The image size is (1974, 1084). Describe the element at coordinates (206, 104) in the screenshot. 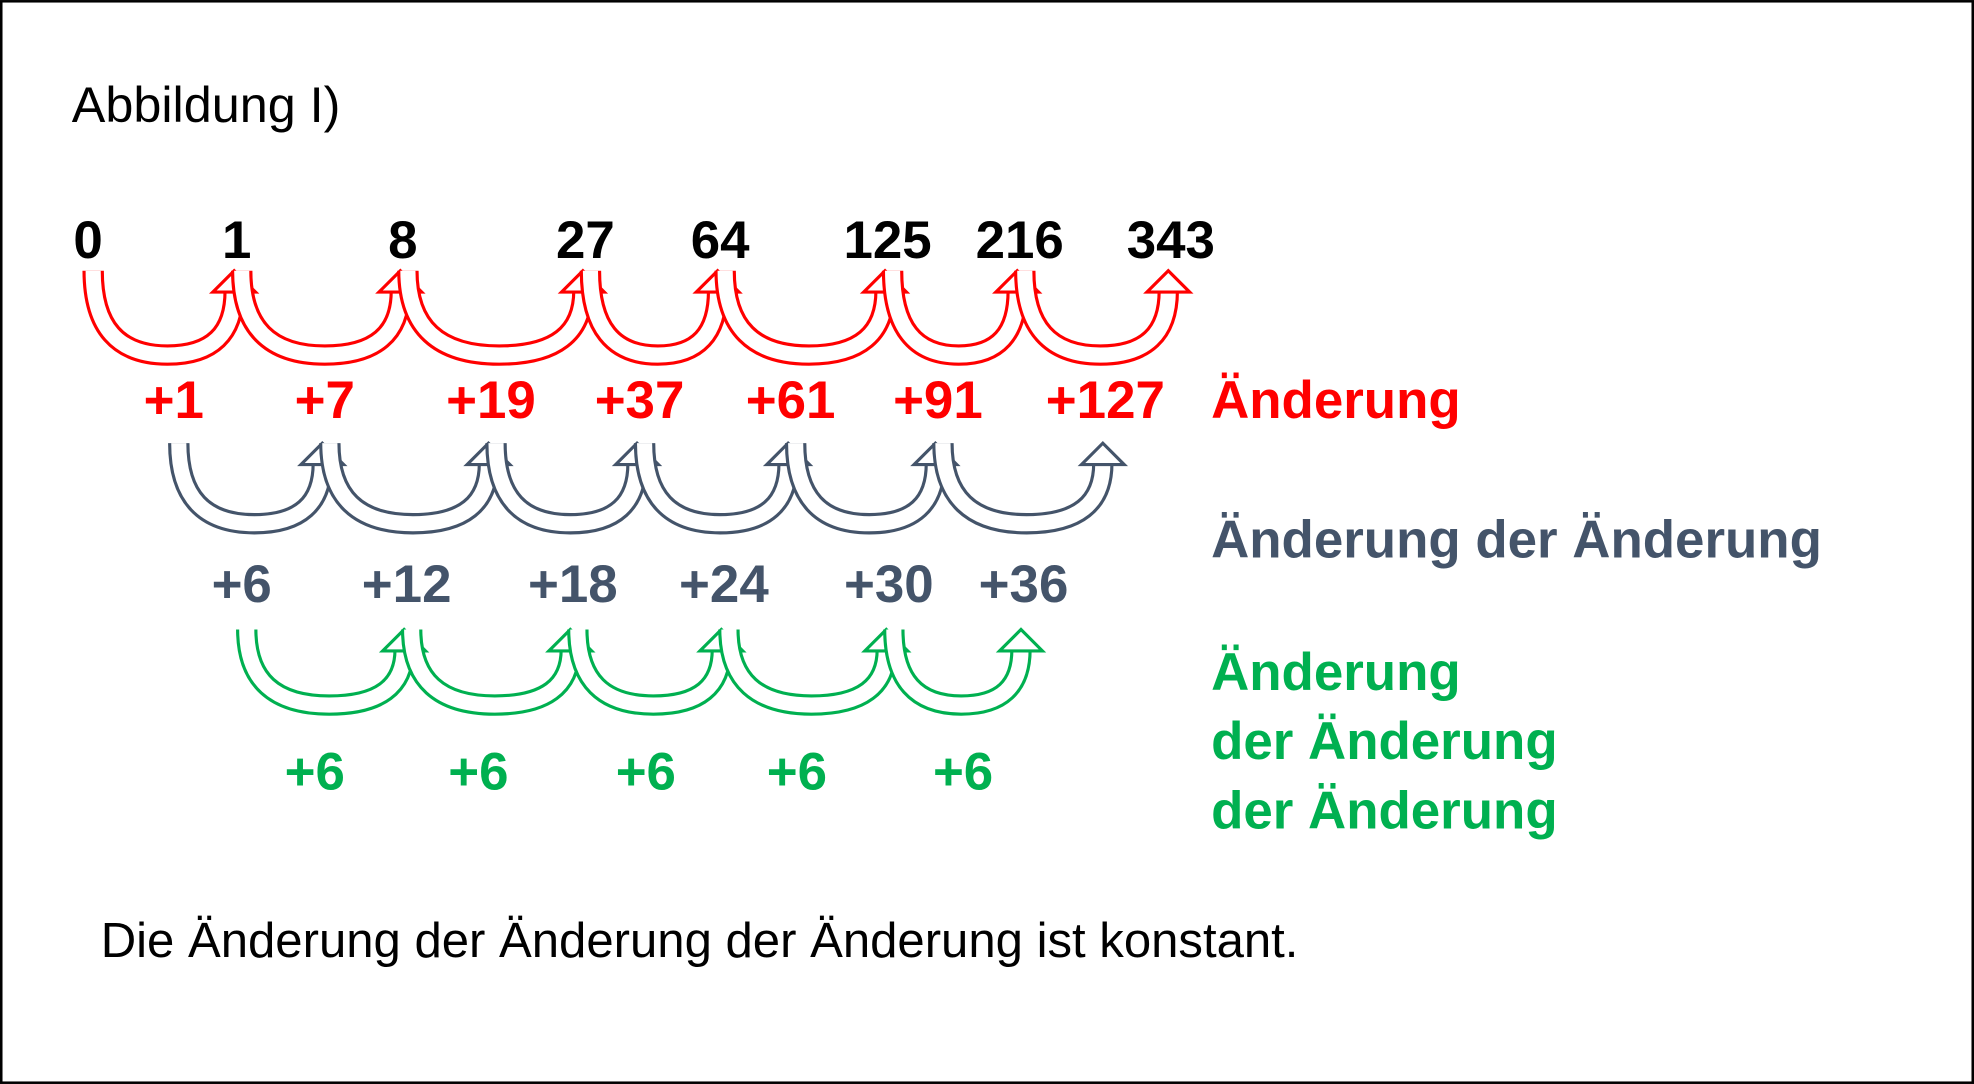

I see `title: Abbildung I)` at that location.